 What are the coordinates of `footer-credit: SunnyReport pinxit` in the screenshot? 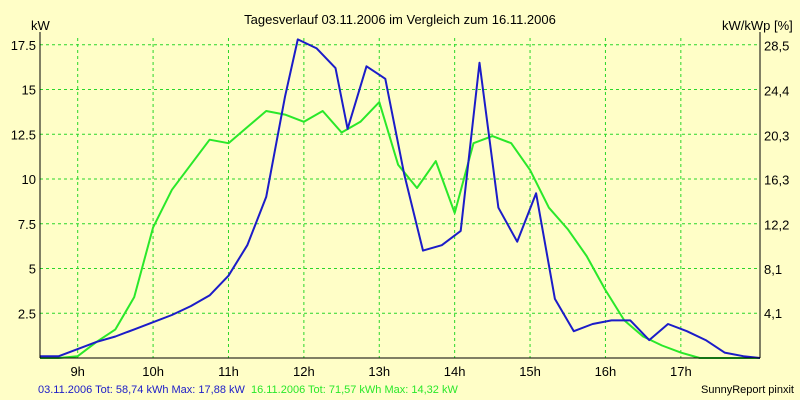 It's located at (747, 390).